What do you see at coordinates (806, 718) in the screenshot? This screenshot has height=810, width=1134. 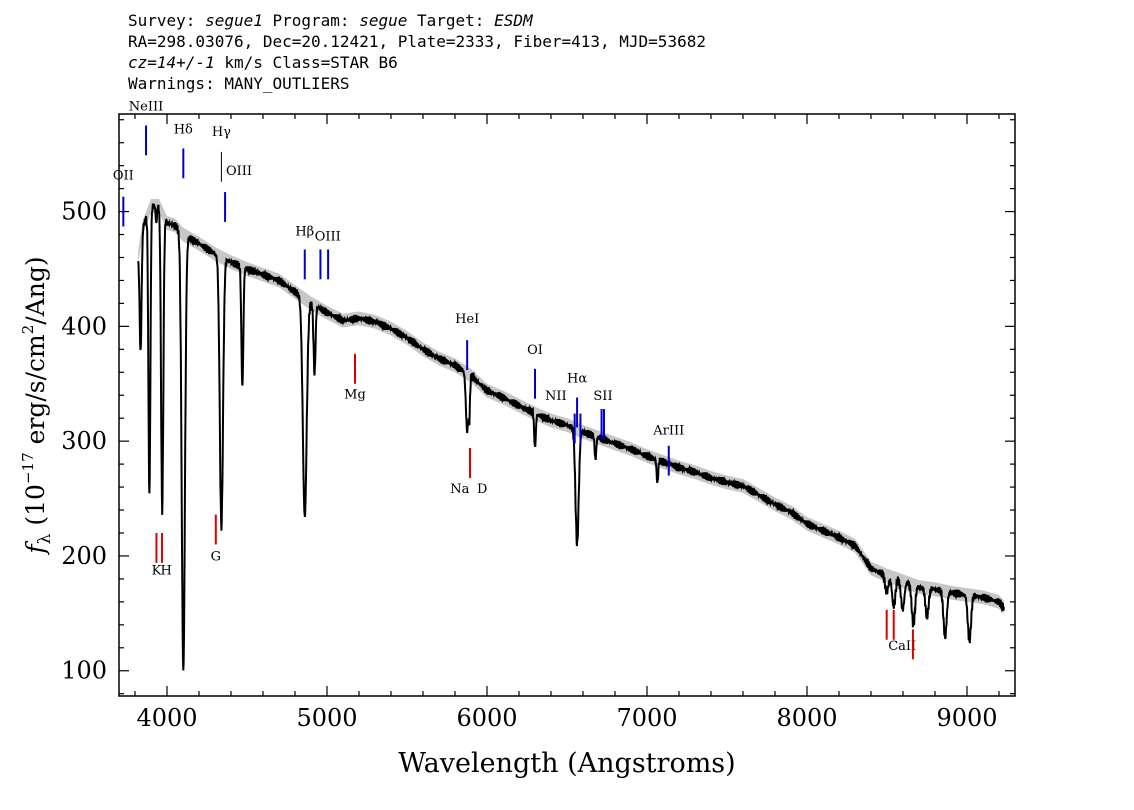 I see `x-tick-label: 8000` at bounding box center [806, 718].